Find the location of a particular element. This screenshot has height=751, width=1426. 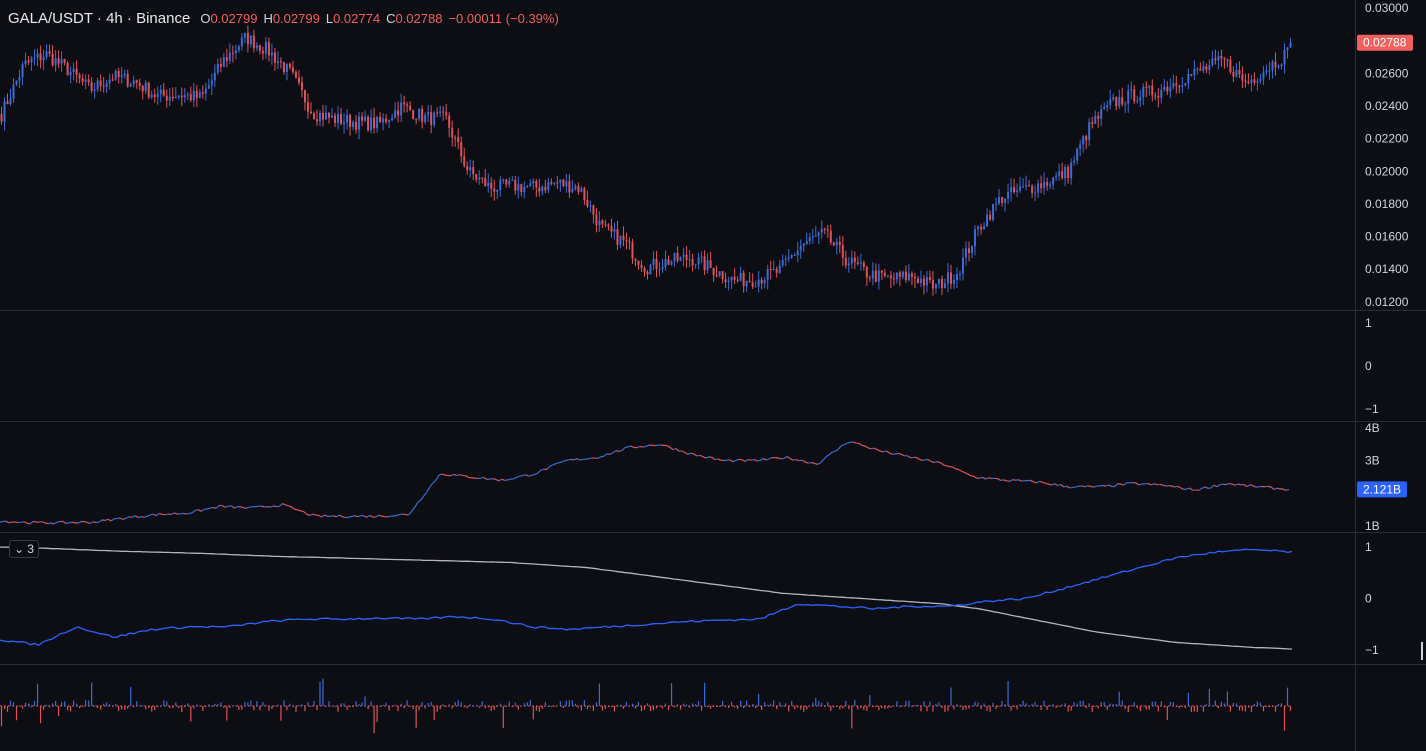

indicator1-axis-tick: 0 is located at coordinates (1368, 366).